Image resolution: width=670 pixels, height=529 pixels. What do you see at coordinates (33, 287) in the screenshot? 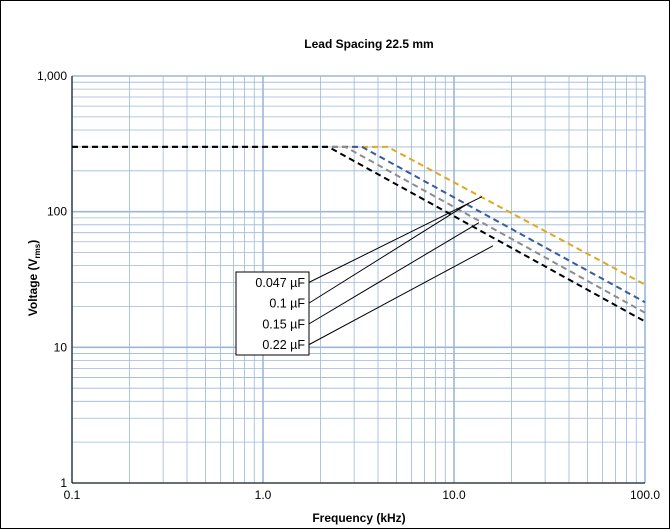
I see `y-axis-title-main: Voltage (V` at bounding box center [33, 287].